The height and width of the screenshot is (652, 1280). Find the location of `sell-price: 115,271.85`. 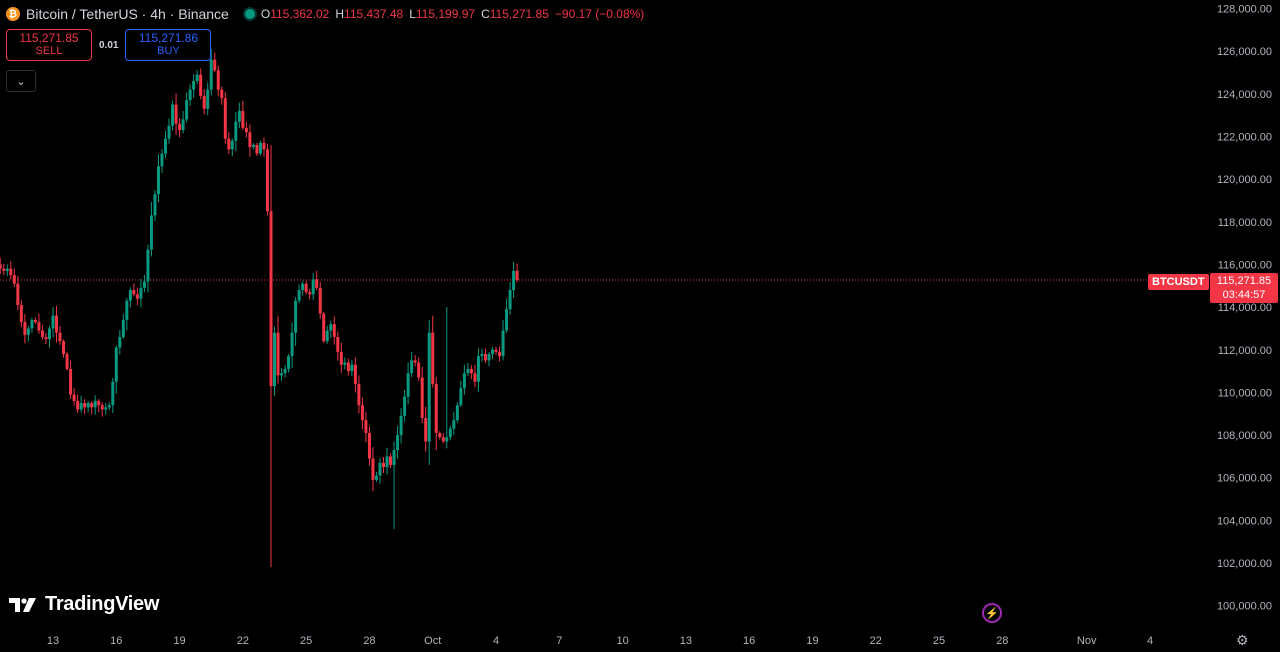

sell-price: 115,271.85 is located at coordinates (49, 38).